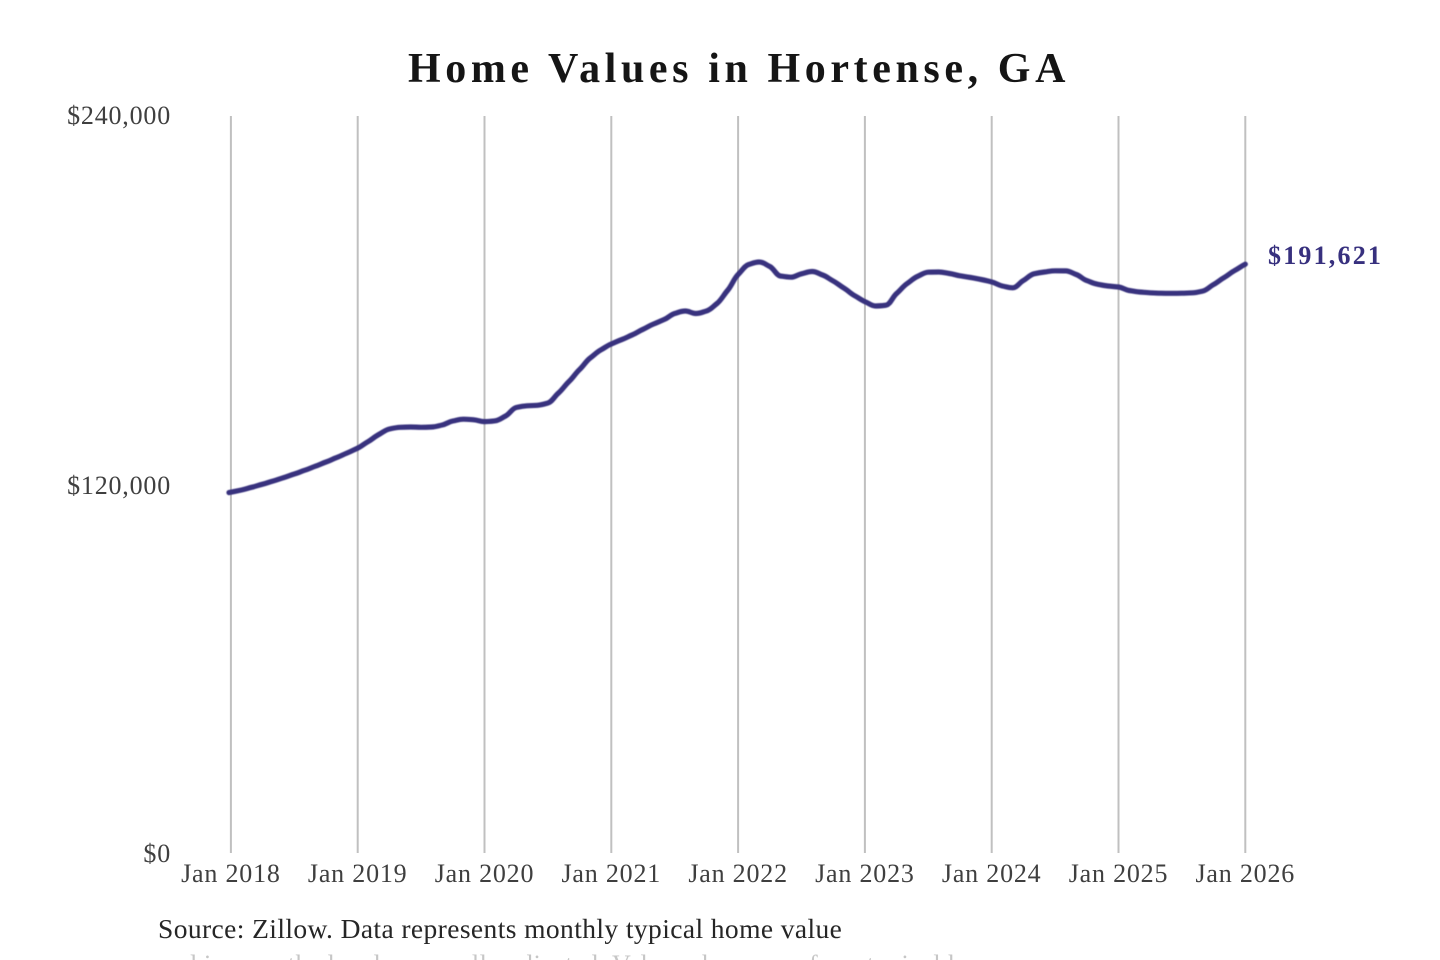  What do you see at coordinates (119, 485) in the screenshot?
I see `svg-text: $120,000` at bounding box center [119, 485].